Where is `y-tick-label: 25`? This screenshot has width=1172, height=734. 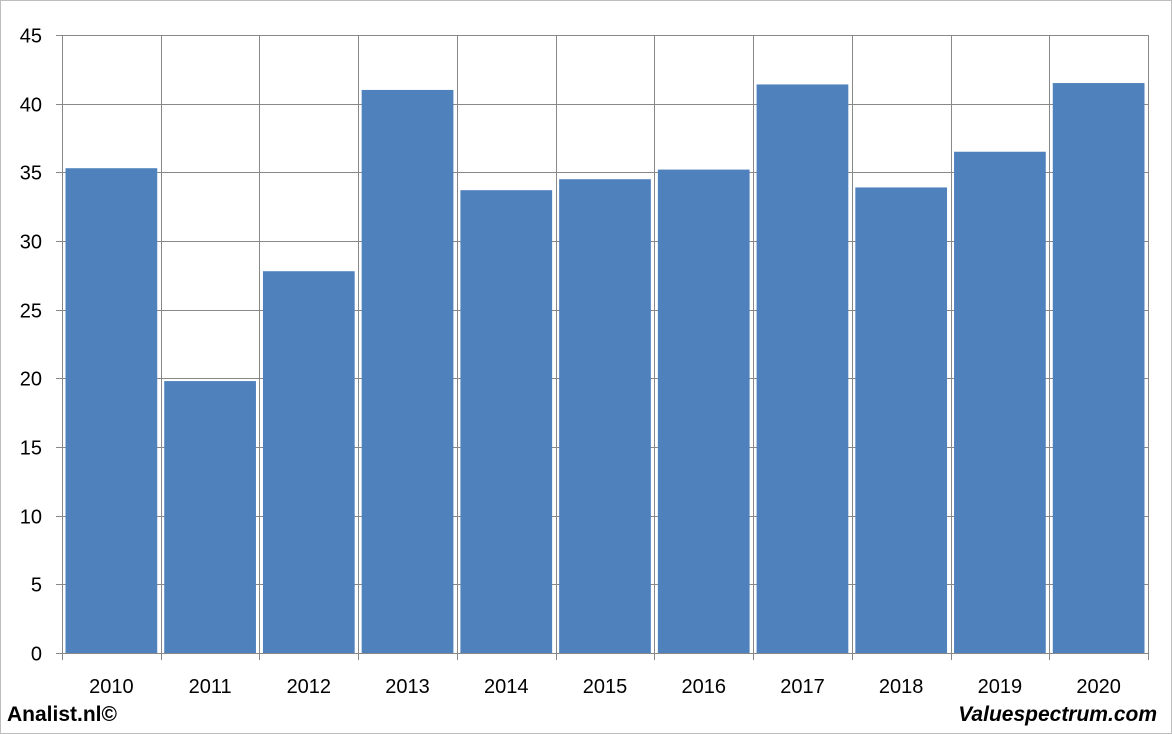 y-tick-label: 25 is located at coordinates (31, 312).